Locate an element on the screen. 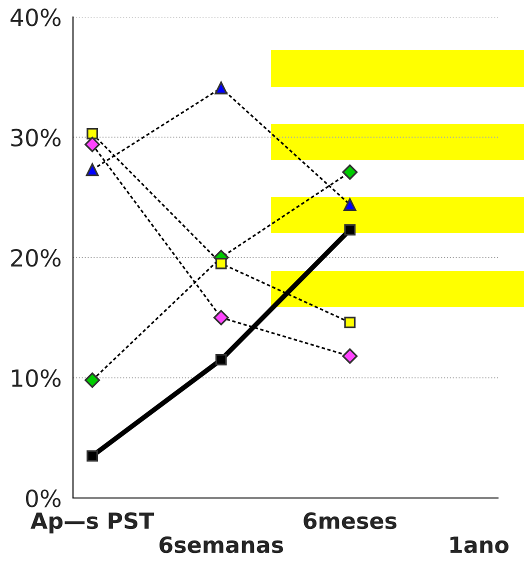  x-tick-label: 6meses is located at coordinates (350, 521).